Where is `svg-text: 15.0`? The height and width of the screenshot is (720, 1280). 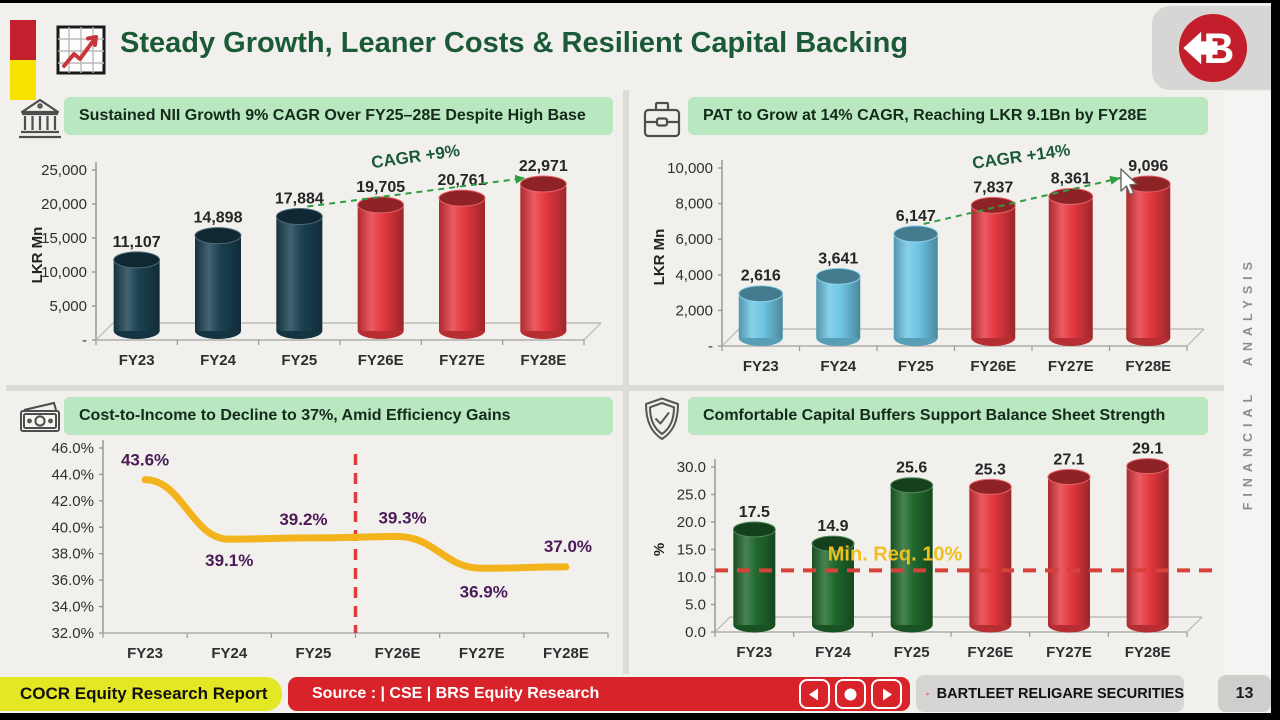
svg-text: 15.0 is located at coordinates (691, 550).